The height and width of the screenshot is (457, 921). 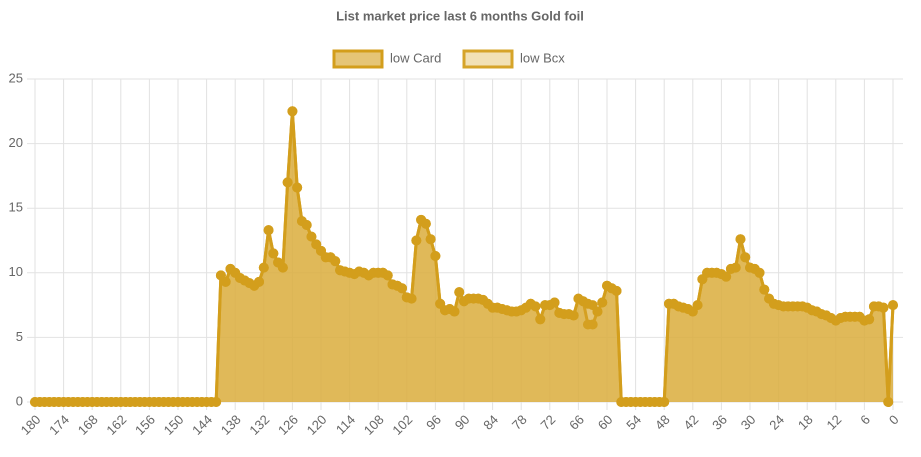 What do you see at coordinates (31, 425) in the screenshot?
I see `x-tick-label: 180` at bounding box center [31, 425].